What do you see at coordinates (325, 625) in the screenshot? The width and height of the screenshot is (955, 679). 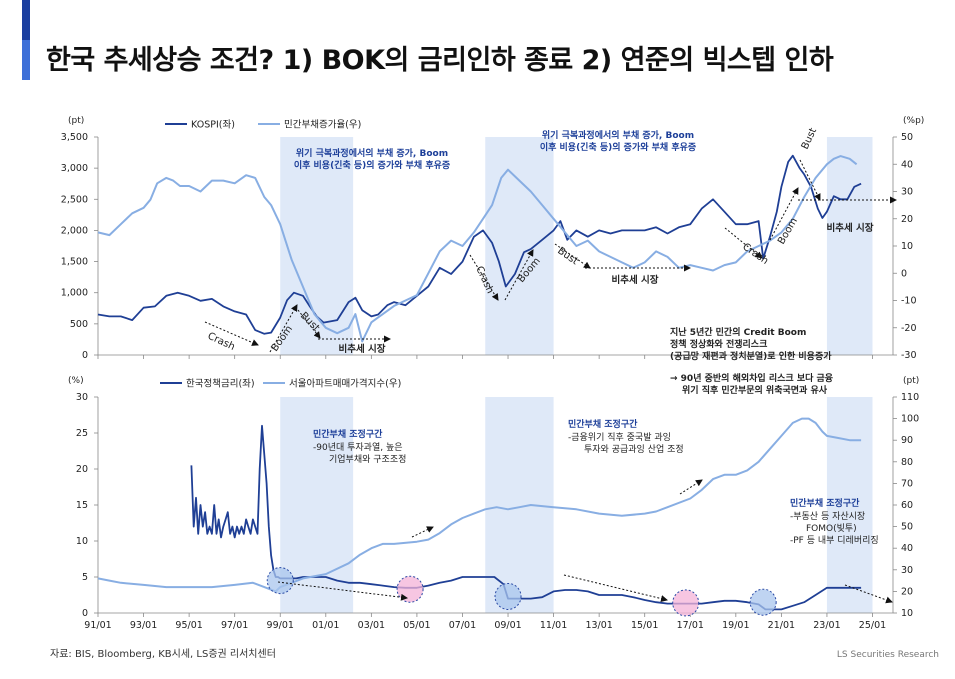 I see `x-tick-label: 01/01` at bounding box center [325, 625].